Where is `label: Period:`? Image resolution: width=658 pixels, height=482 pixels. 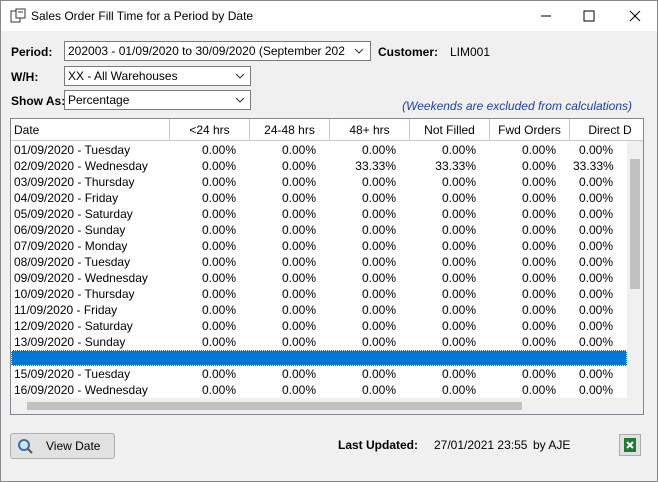
label: Period: is located at coordinates (32, 52).